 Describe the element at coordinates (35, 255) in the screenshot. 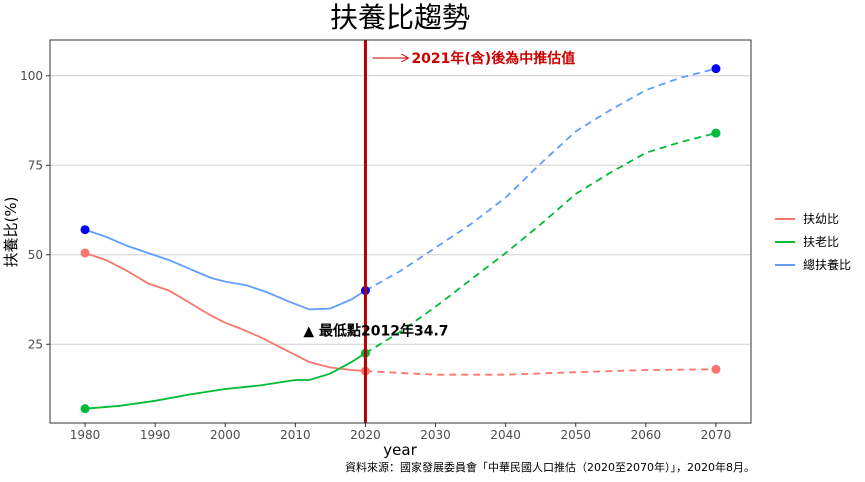

I see `y-tick-label-50: 50` at that location.